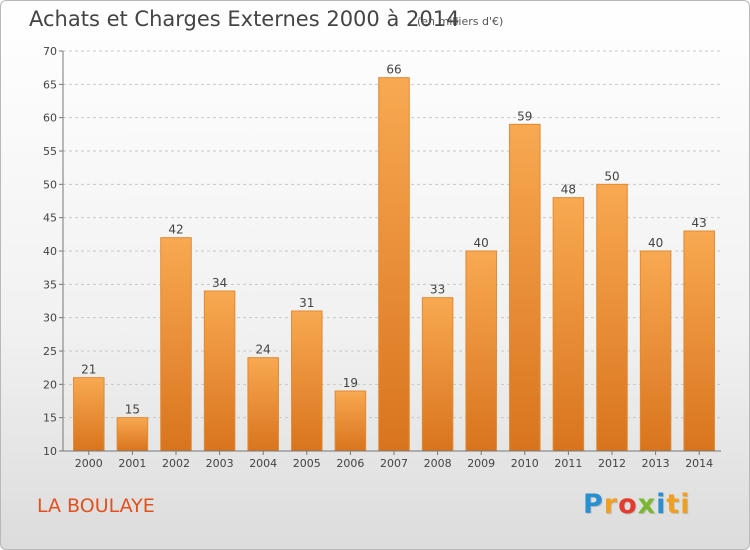 The width and height of the screenshot is (750, 550). I want to click on x-tick-label-2008: 2008, so click(438, 463).